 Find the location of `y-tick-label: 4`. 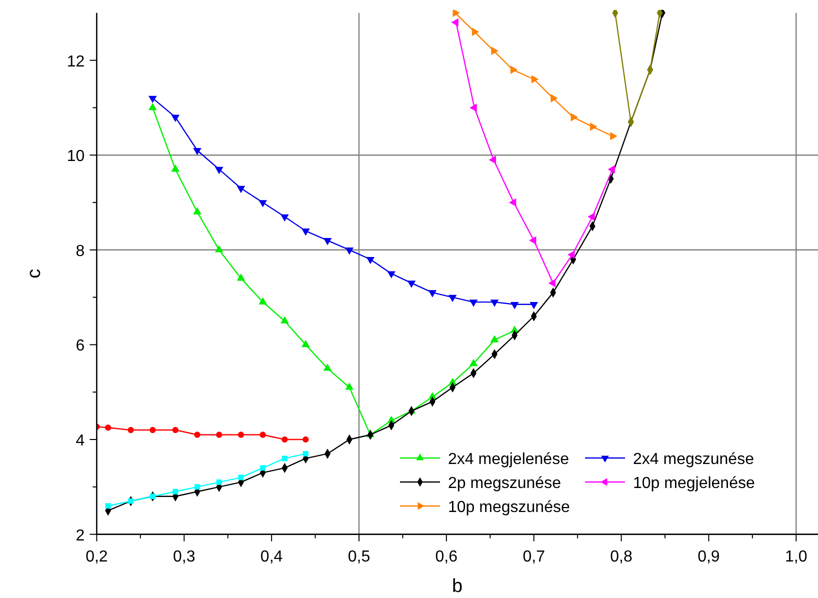

y-tick-label: 4 is located at coordinates (80, 441).